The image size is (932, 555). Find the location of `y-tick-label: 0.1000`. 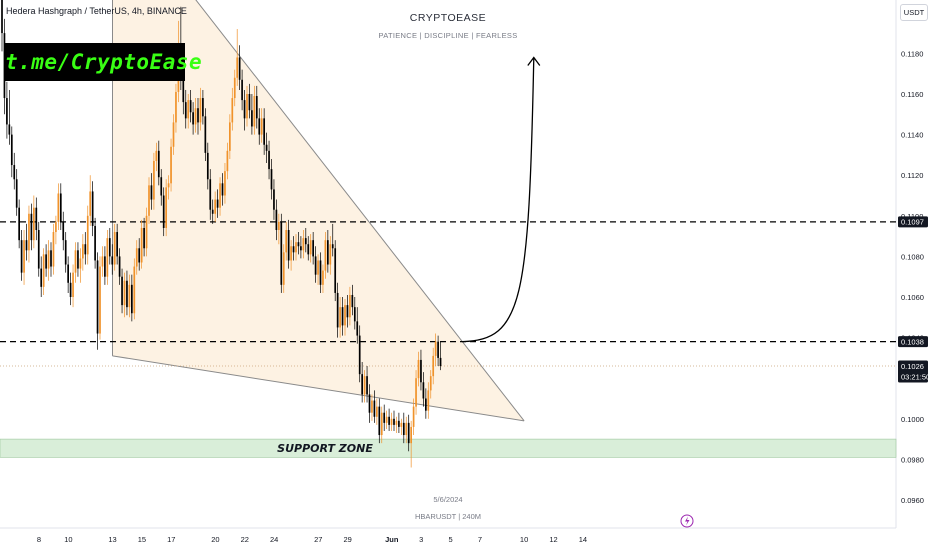

y-tick-label: 0.1000 is located at coordinates (912, 419).